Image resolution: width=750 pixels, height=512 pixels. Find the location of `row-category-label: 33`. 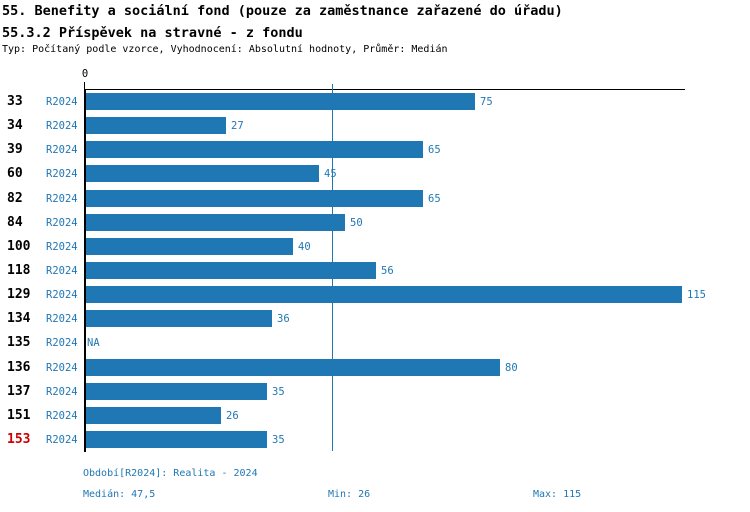

row-category-label: 33 is located at coordinates (15, 101).